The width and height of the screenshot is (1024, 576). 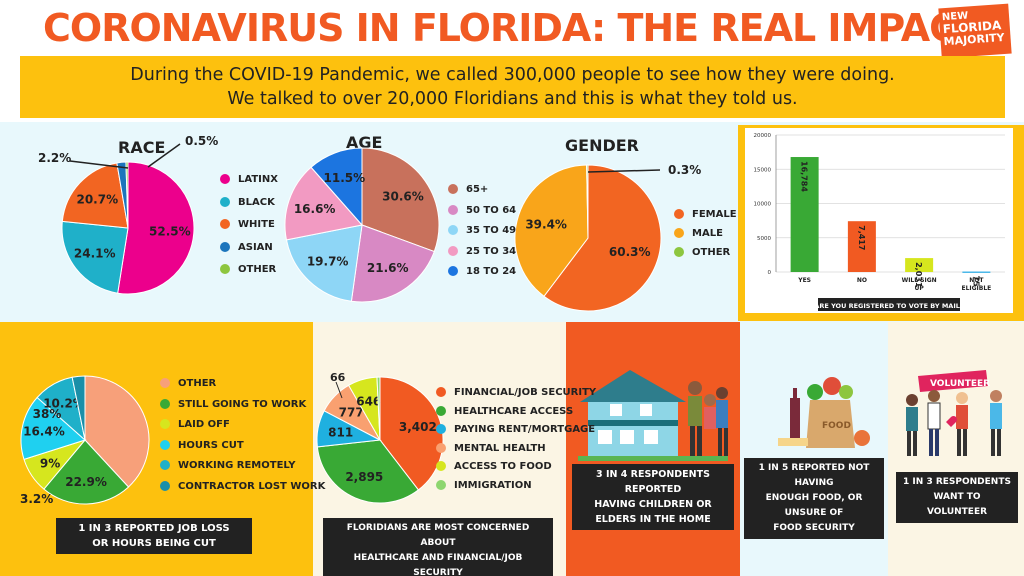 What do you see at coordinates (879, 220) in the screenshot?
I see `vote-by-mail-chart-area` at bounding box center [879, 220].